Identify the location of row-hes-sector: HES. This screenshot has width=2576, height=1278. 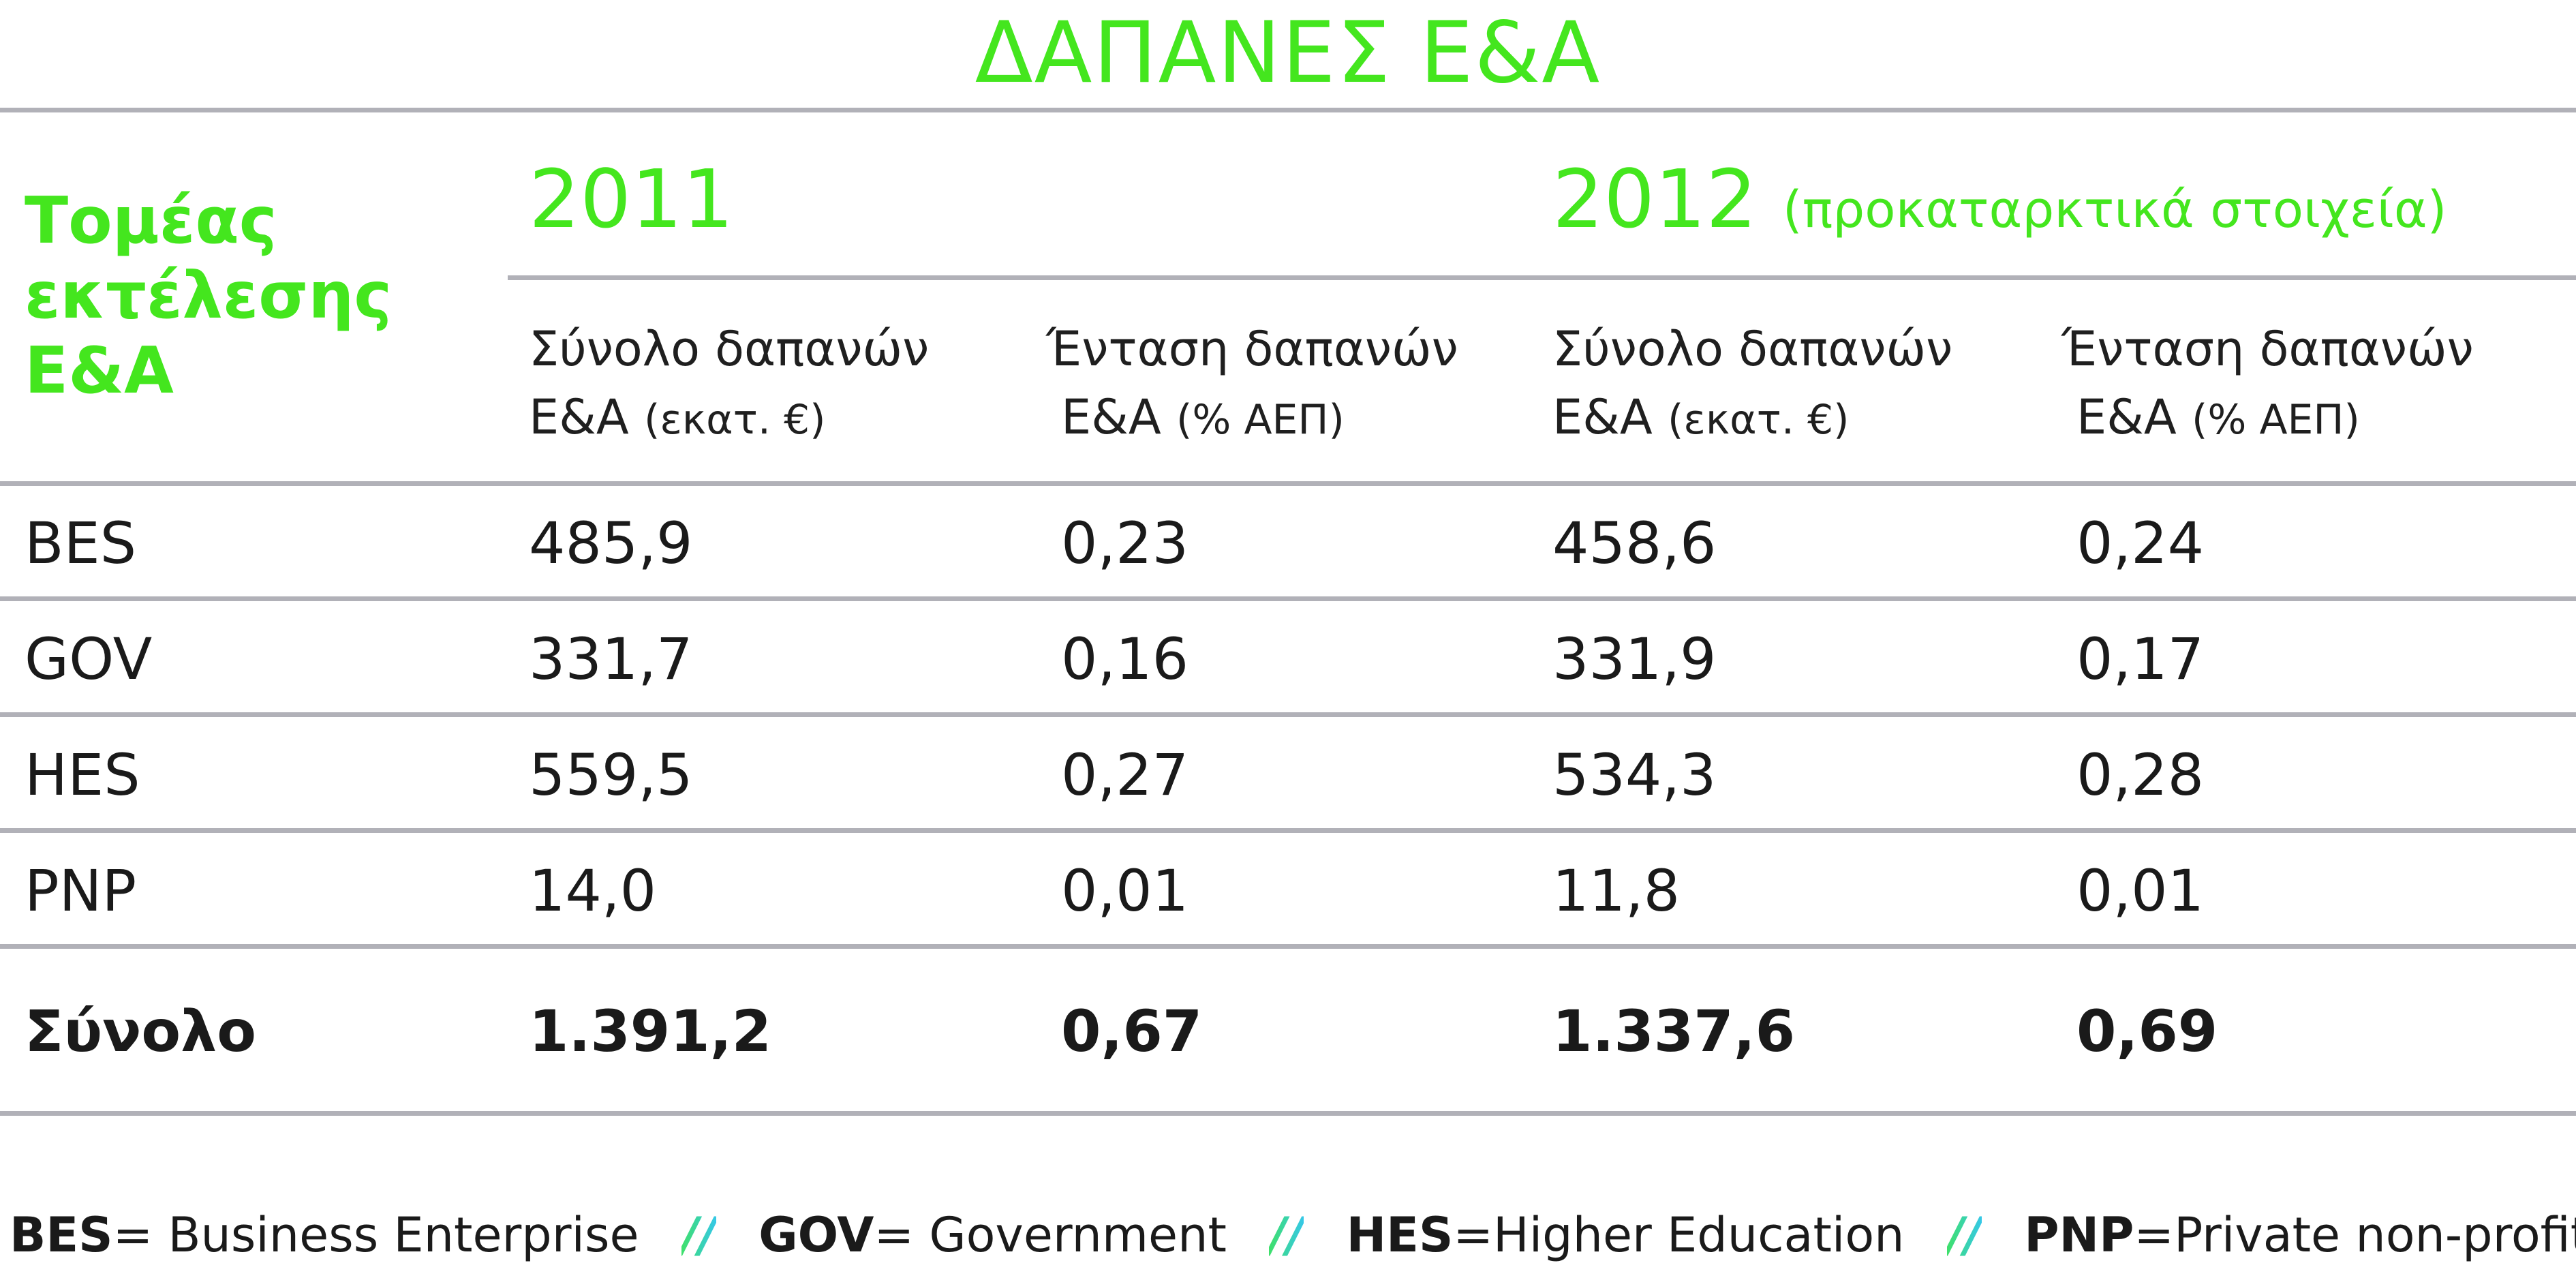
(82, 775).